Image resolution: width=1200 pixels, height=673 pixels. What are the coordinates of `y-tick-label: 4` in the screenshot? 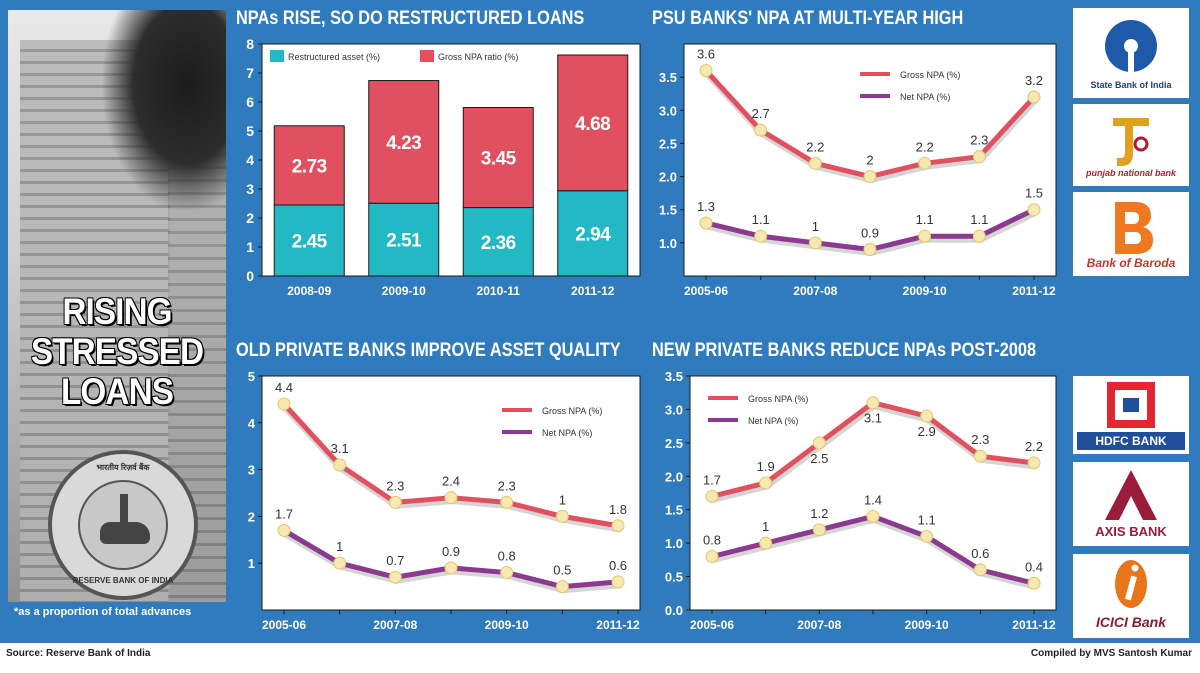 It's located at (252, 423).